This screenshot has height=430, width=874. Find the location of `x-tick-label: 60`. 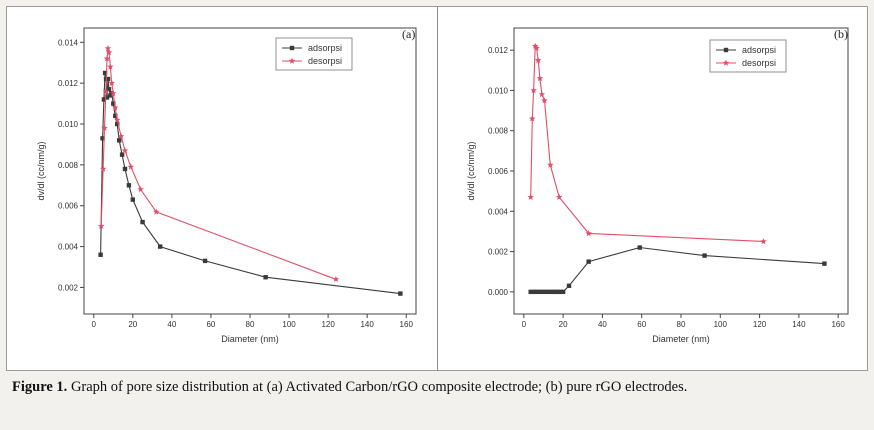

x-tick-label: 60 is located at coordinates (641, 324).